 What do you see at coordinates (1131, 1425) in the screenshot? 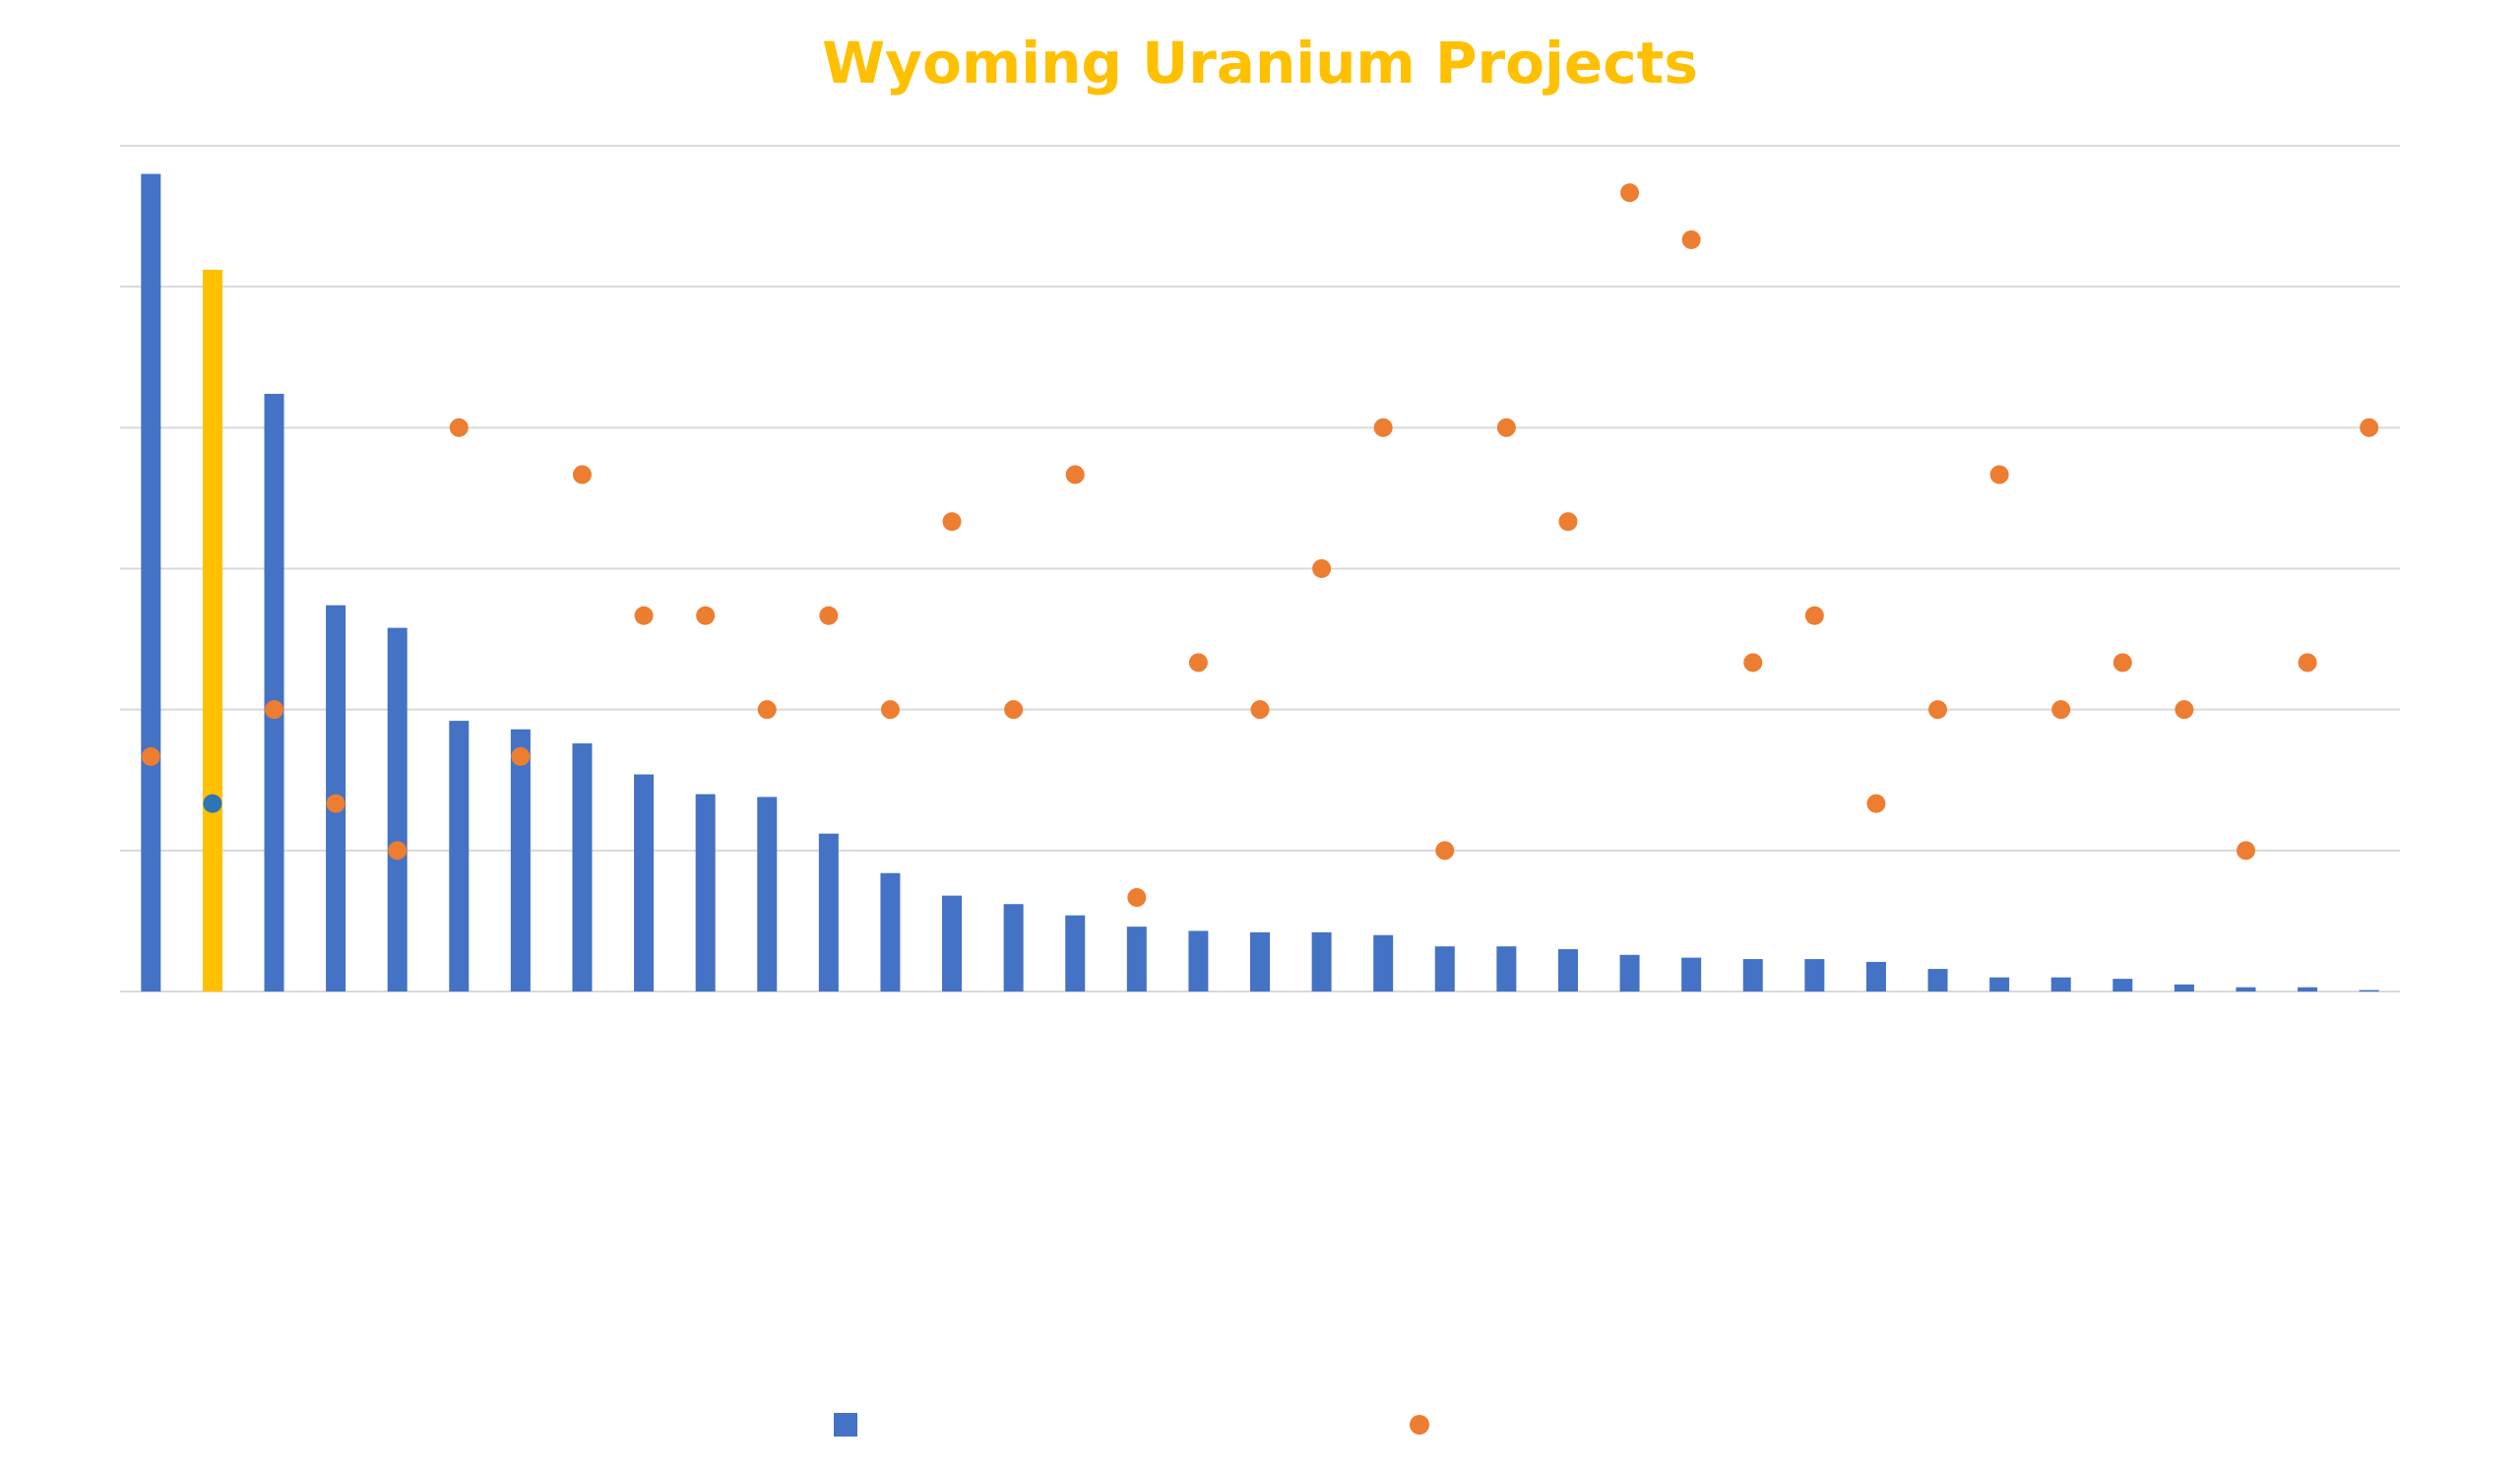
I see `legend` at bounding box center [1131, 1425].